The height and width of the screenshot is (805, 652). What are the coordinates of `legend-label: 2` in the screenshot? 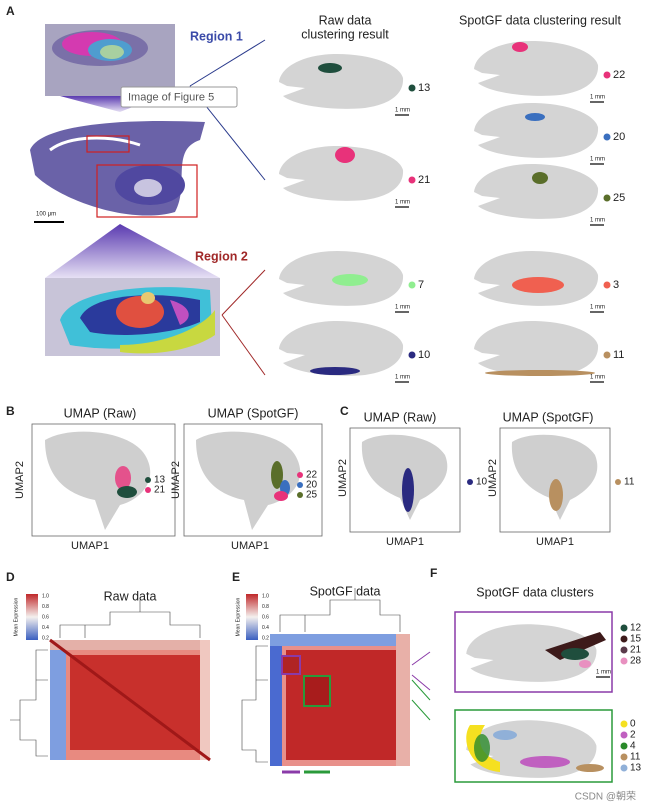 It's located at (633, 735).